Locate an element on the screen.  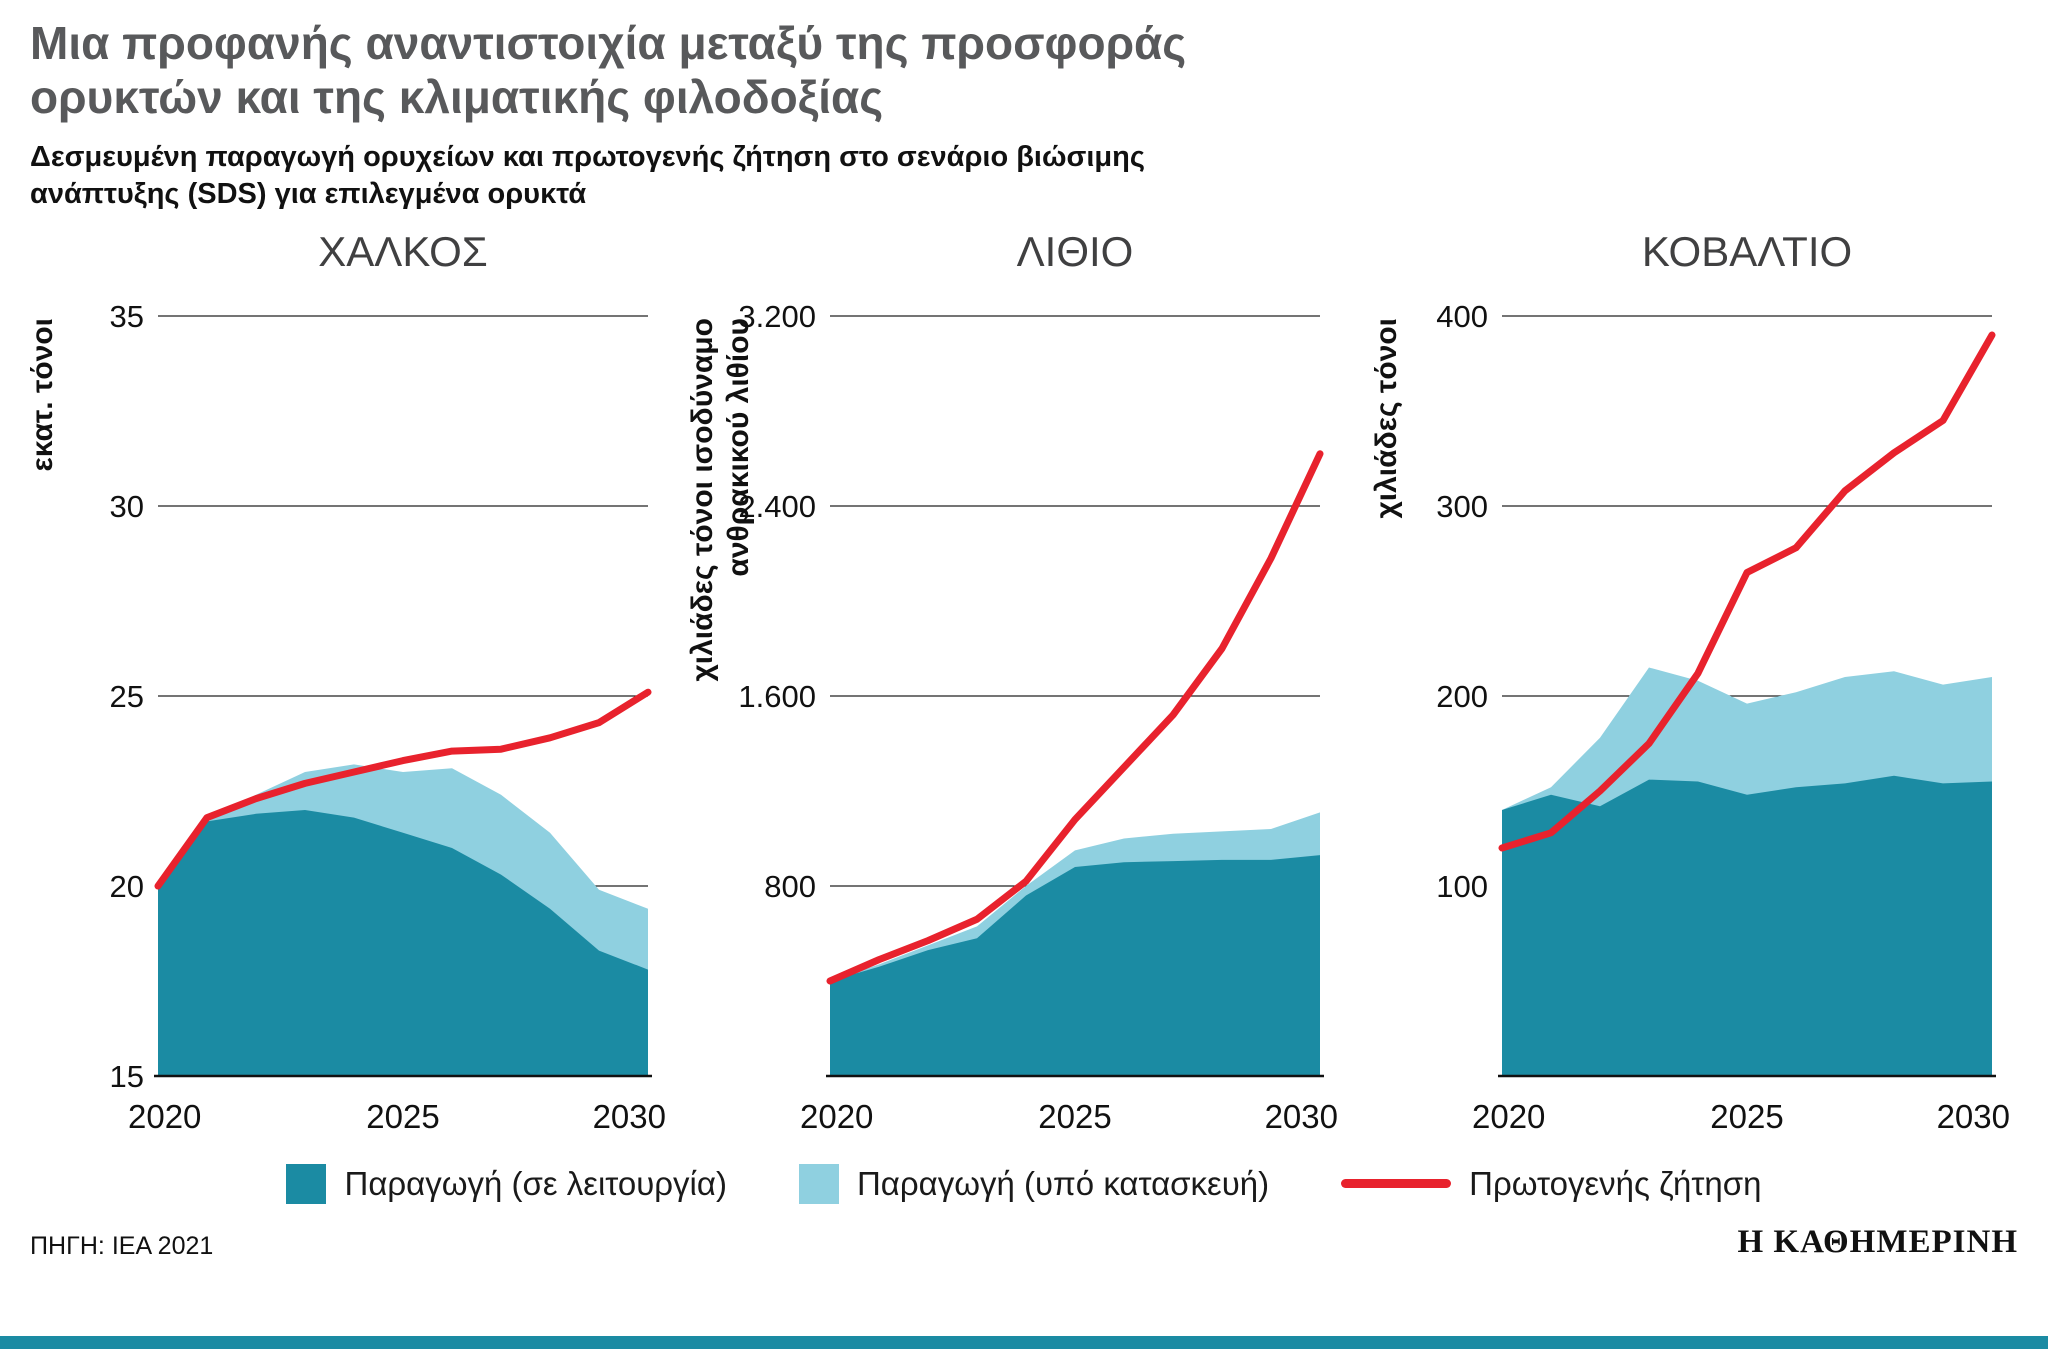
page-title-line2: ορυκτών και της κλιματικής φιλοδοξίας is located at coordinates (457, 97).